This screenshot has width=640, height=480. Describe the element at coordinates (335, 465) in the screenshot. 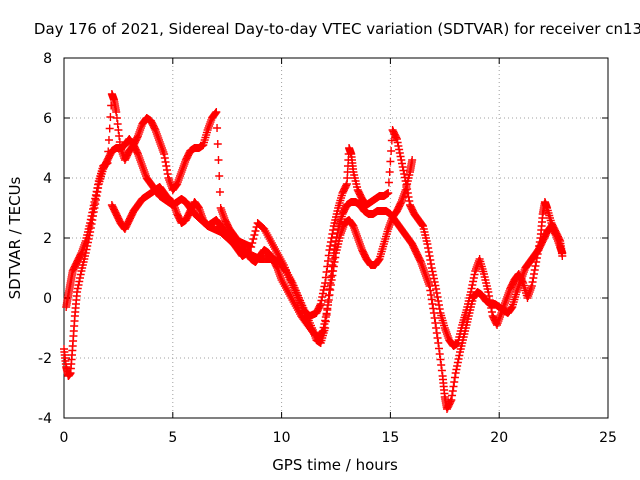

I see `x-axis-label: GPS time / hours` at that location.